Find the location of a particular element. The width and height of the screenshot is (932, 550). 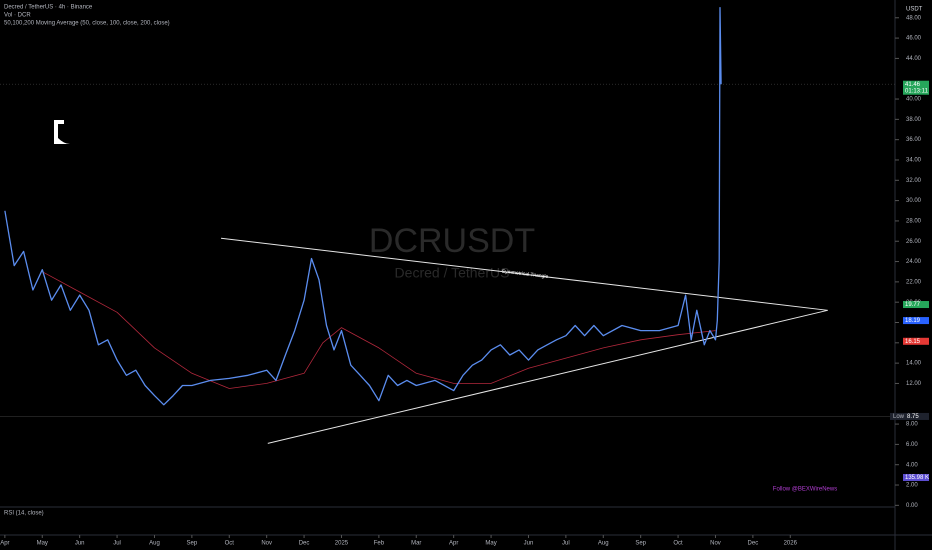

volume-tag: 135.98 K is located at coordinates (917, 478).